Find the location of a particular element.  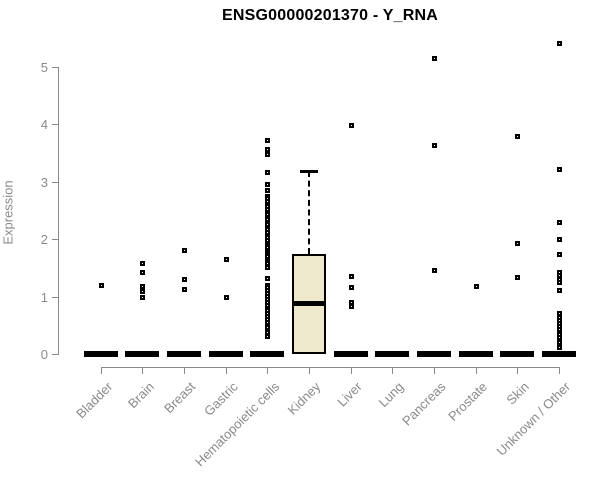

boxplot-whisker-cap is located at coordinates (309, 171).